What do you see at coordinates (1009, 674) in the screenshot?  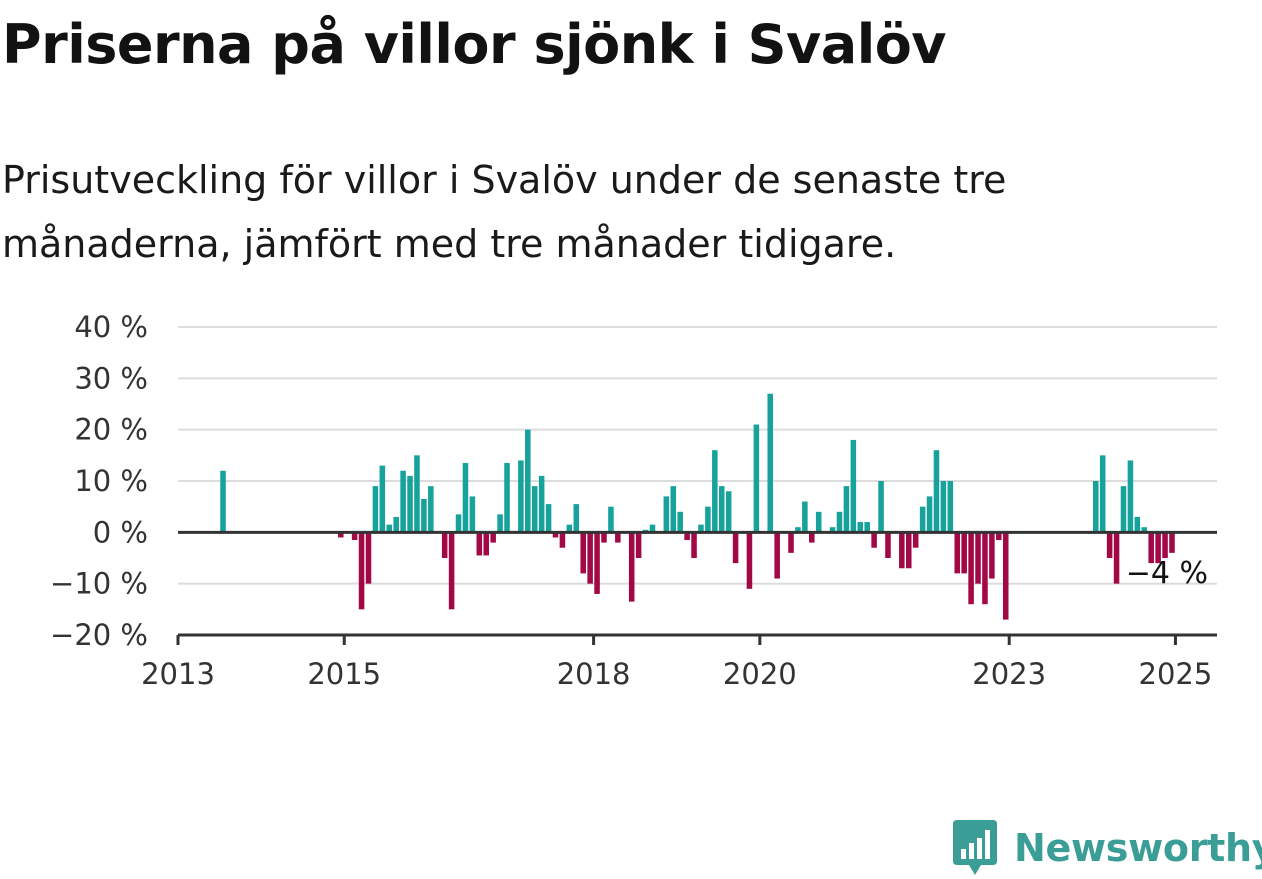 I see `x-tick-label: 2023` at bounding box center [1009, 674].